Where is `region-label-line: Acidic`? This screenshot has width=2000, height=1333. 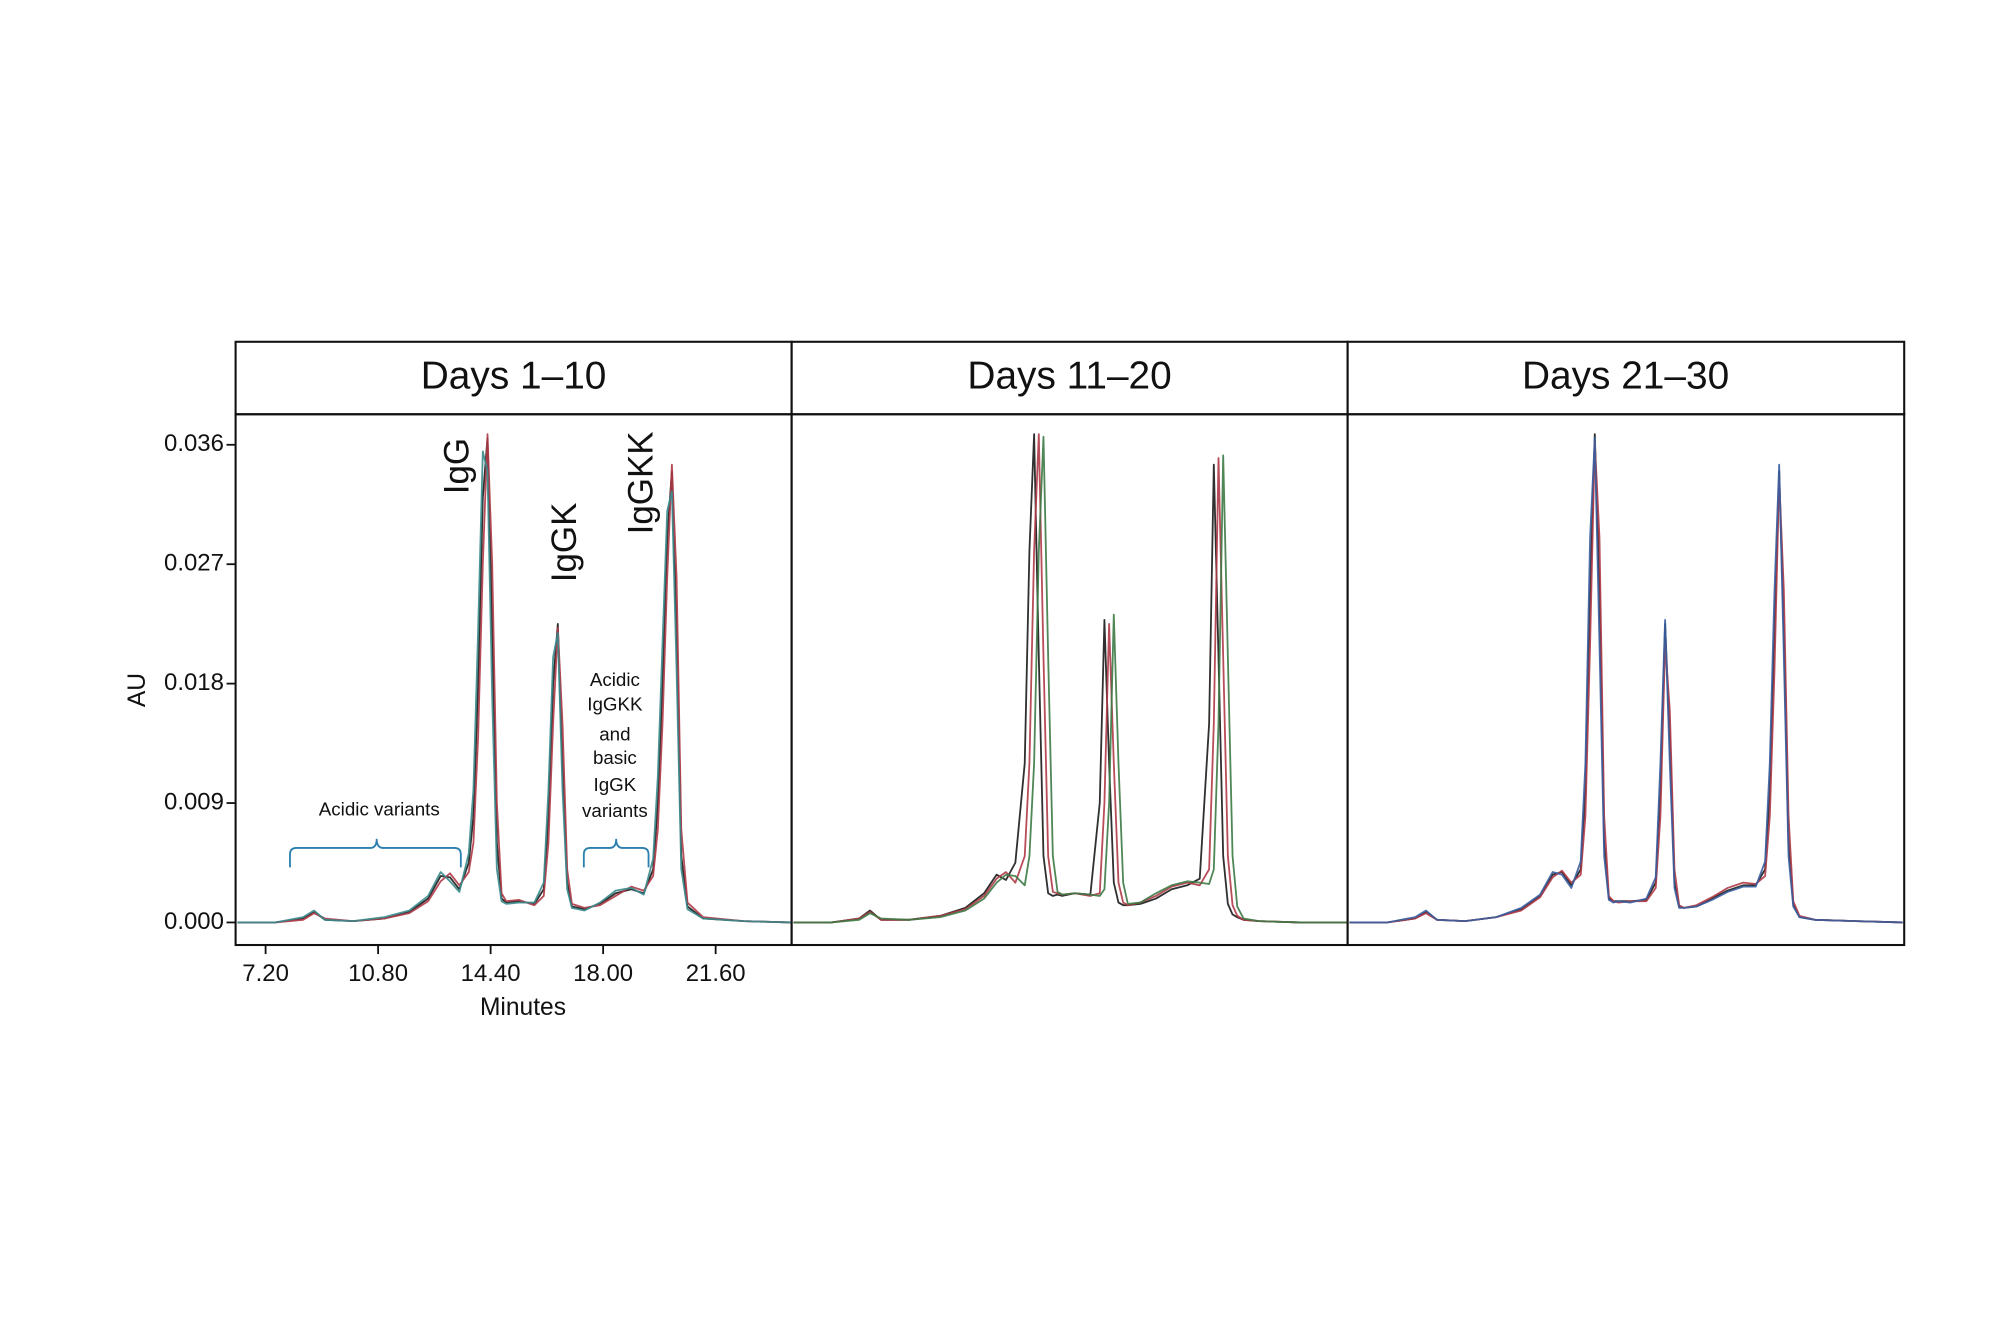
region-label-line: Acidic is located at coordinates (615, 679).